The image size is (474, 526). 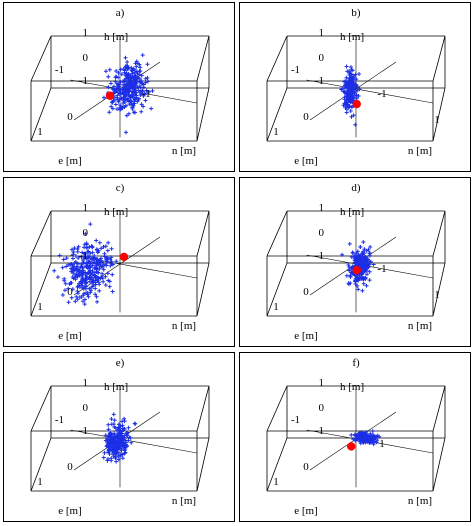 I want to click on extra-tick-label: -1, so click(x=295, y=70).